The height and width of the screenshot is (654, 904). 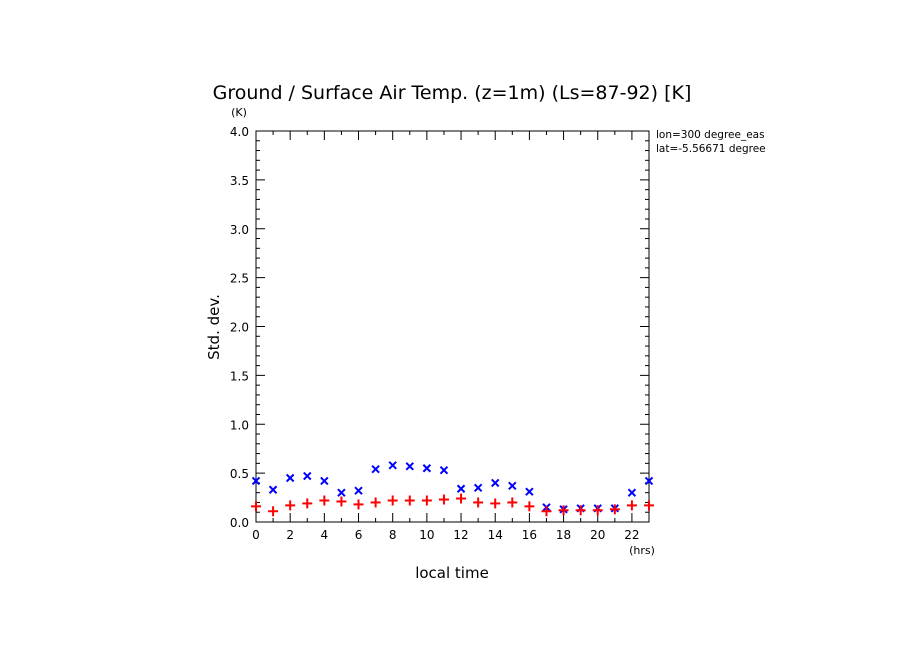 I want to click on data-marks, so click(x=452, y=489).